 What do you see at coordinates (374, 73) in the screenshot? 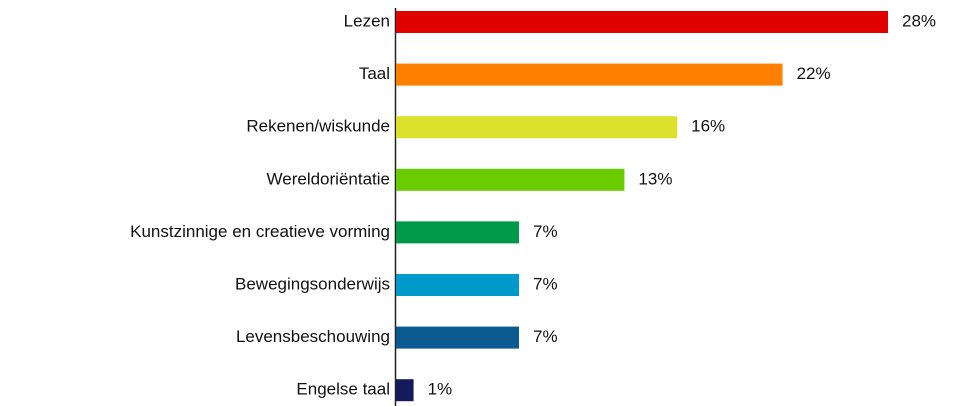
I see `category-label: Taal` at bounding box center [374, 73].